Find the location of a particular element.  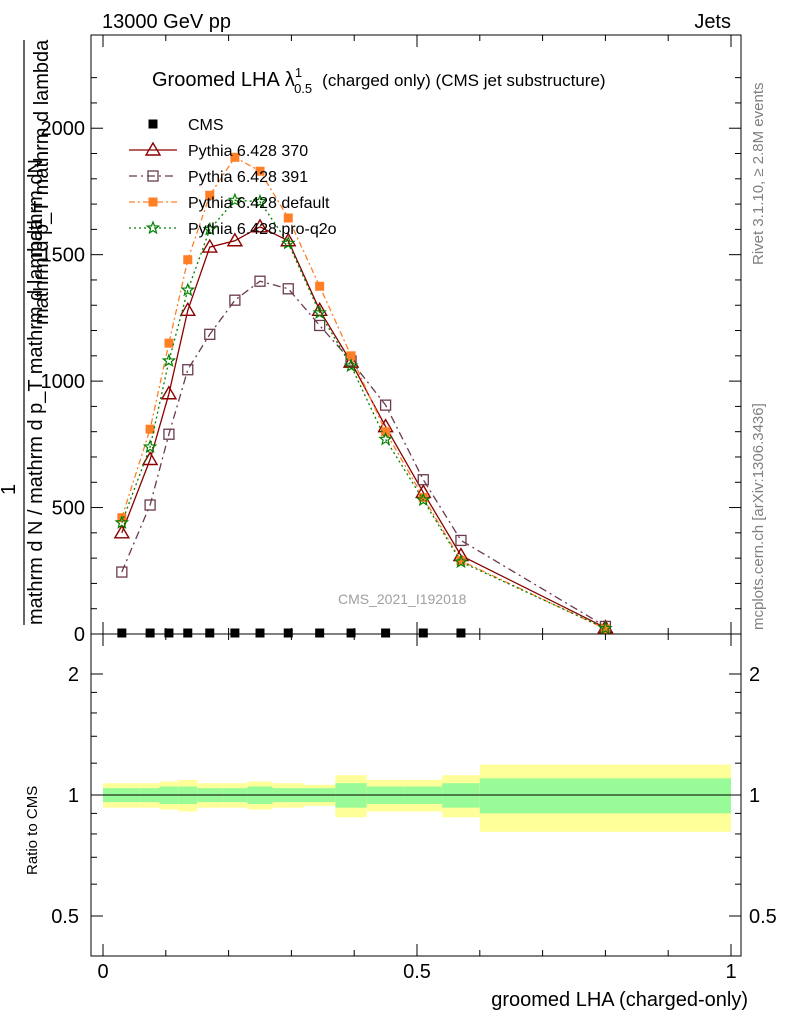

mcplots-label: mcplots.cern.ch [arXiv:1306.3436] is located at coordinates (758, 516).